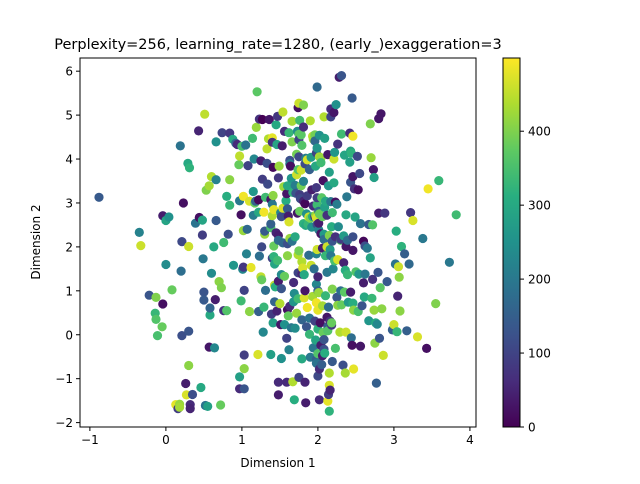 The height and width of the screenshot is (484, 640). What do you see at coordinates (36, 241) in the screenshot?
I see `y-axis-label: Dimension 2` at bounding box center [36, 241].